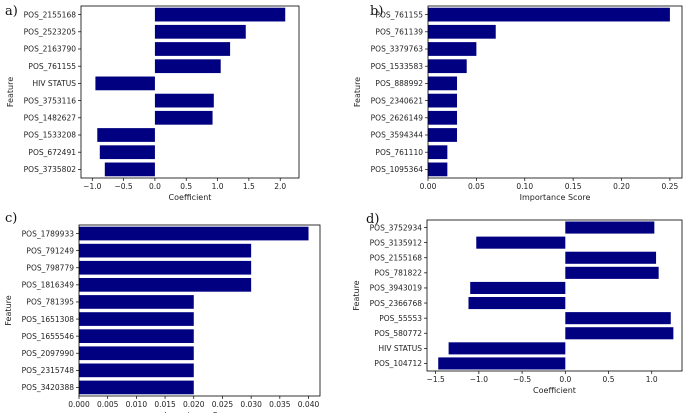  I want to click on x-tick-label: 1.5, so click(249, 186).